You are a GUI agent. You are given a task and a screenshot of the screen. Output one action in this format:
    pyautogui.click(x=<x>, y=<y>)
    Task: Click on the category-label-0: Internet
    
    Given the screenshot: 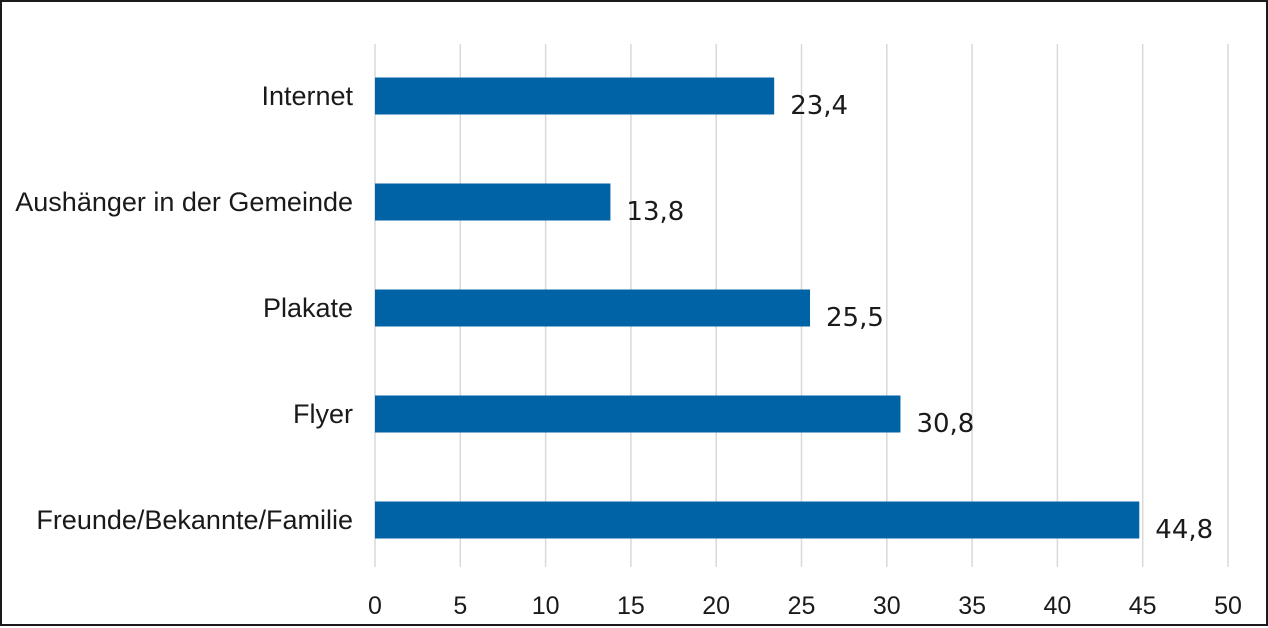 What is the action you would take?
    pyautogui.click(x=307, y=96)
    